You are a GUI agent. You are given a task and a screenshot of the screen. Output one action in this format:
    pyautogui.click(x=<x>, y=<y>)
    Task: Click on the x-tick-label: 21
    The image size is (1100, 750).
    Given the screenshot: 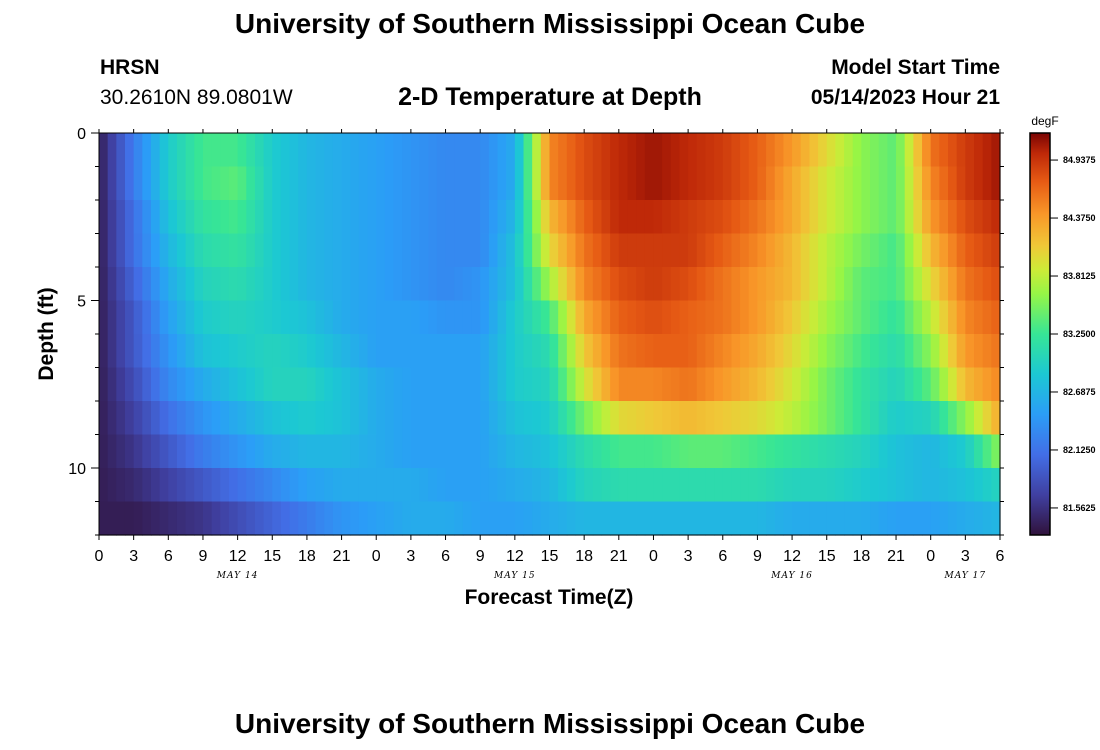 What is the action you would take?
    pyautogui.click(x=896, y=556)
    